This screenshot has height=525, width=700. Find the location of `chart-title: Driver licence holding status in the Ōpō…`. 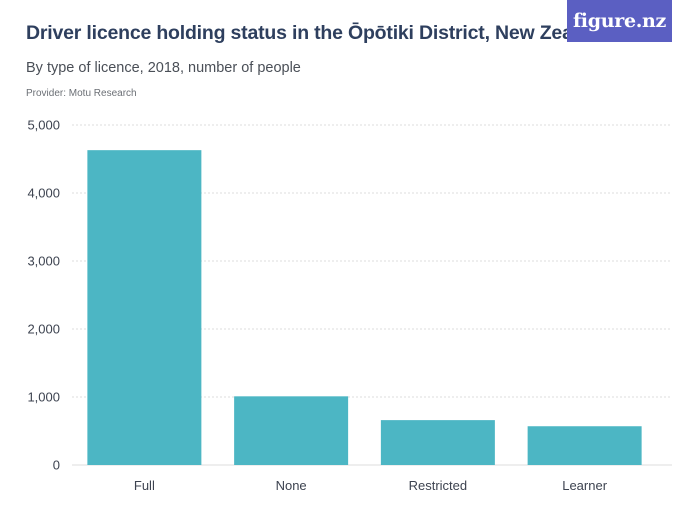

chart-title: Driver licence holding status in the Ōpō… is located at coordinates (319, 33).